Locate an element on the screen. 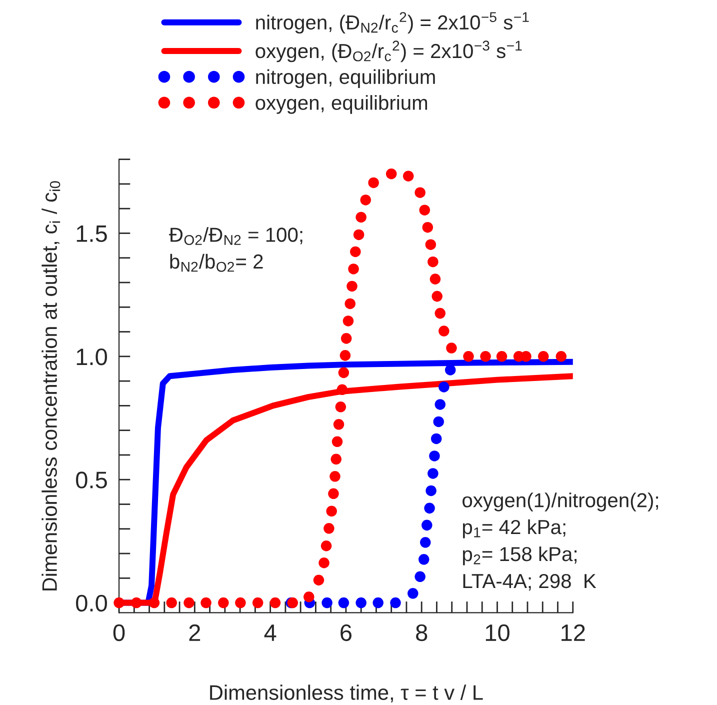 This screenshot has height=705, width=717. x-tick-label: 4 is located at coordinates (270, 632).